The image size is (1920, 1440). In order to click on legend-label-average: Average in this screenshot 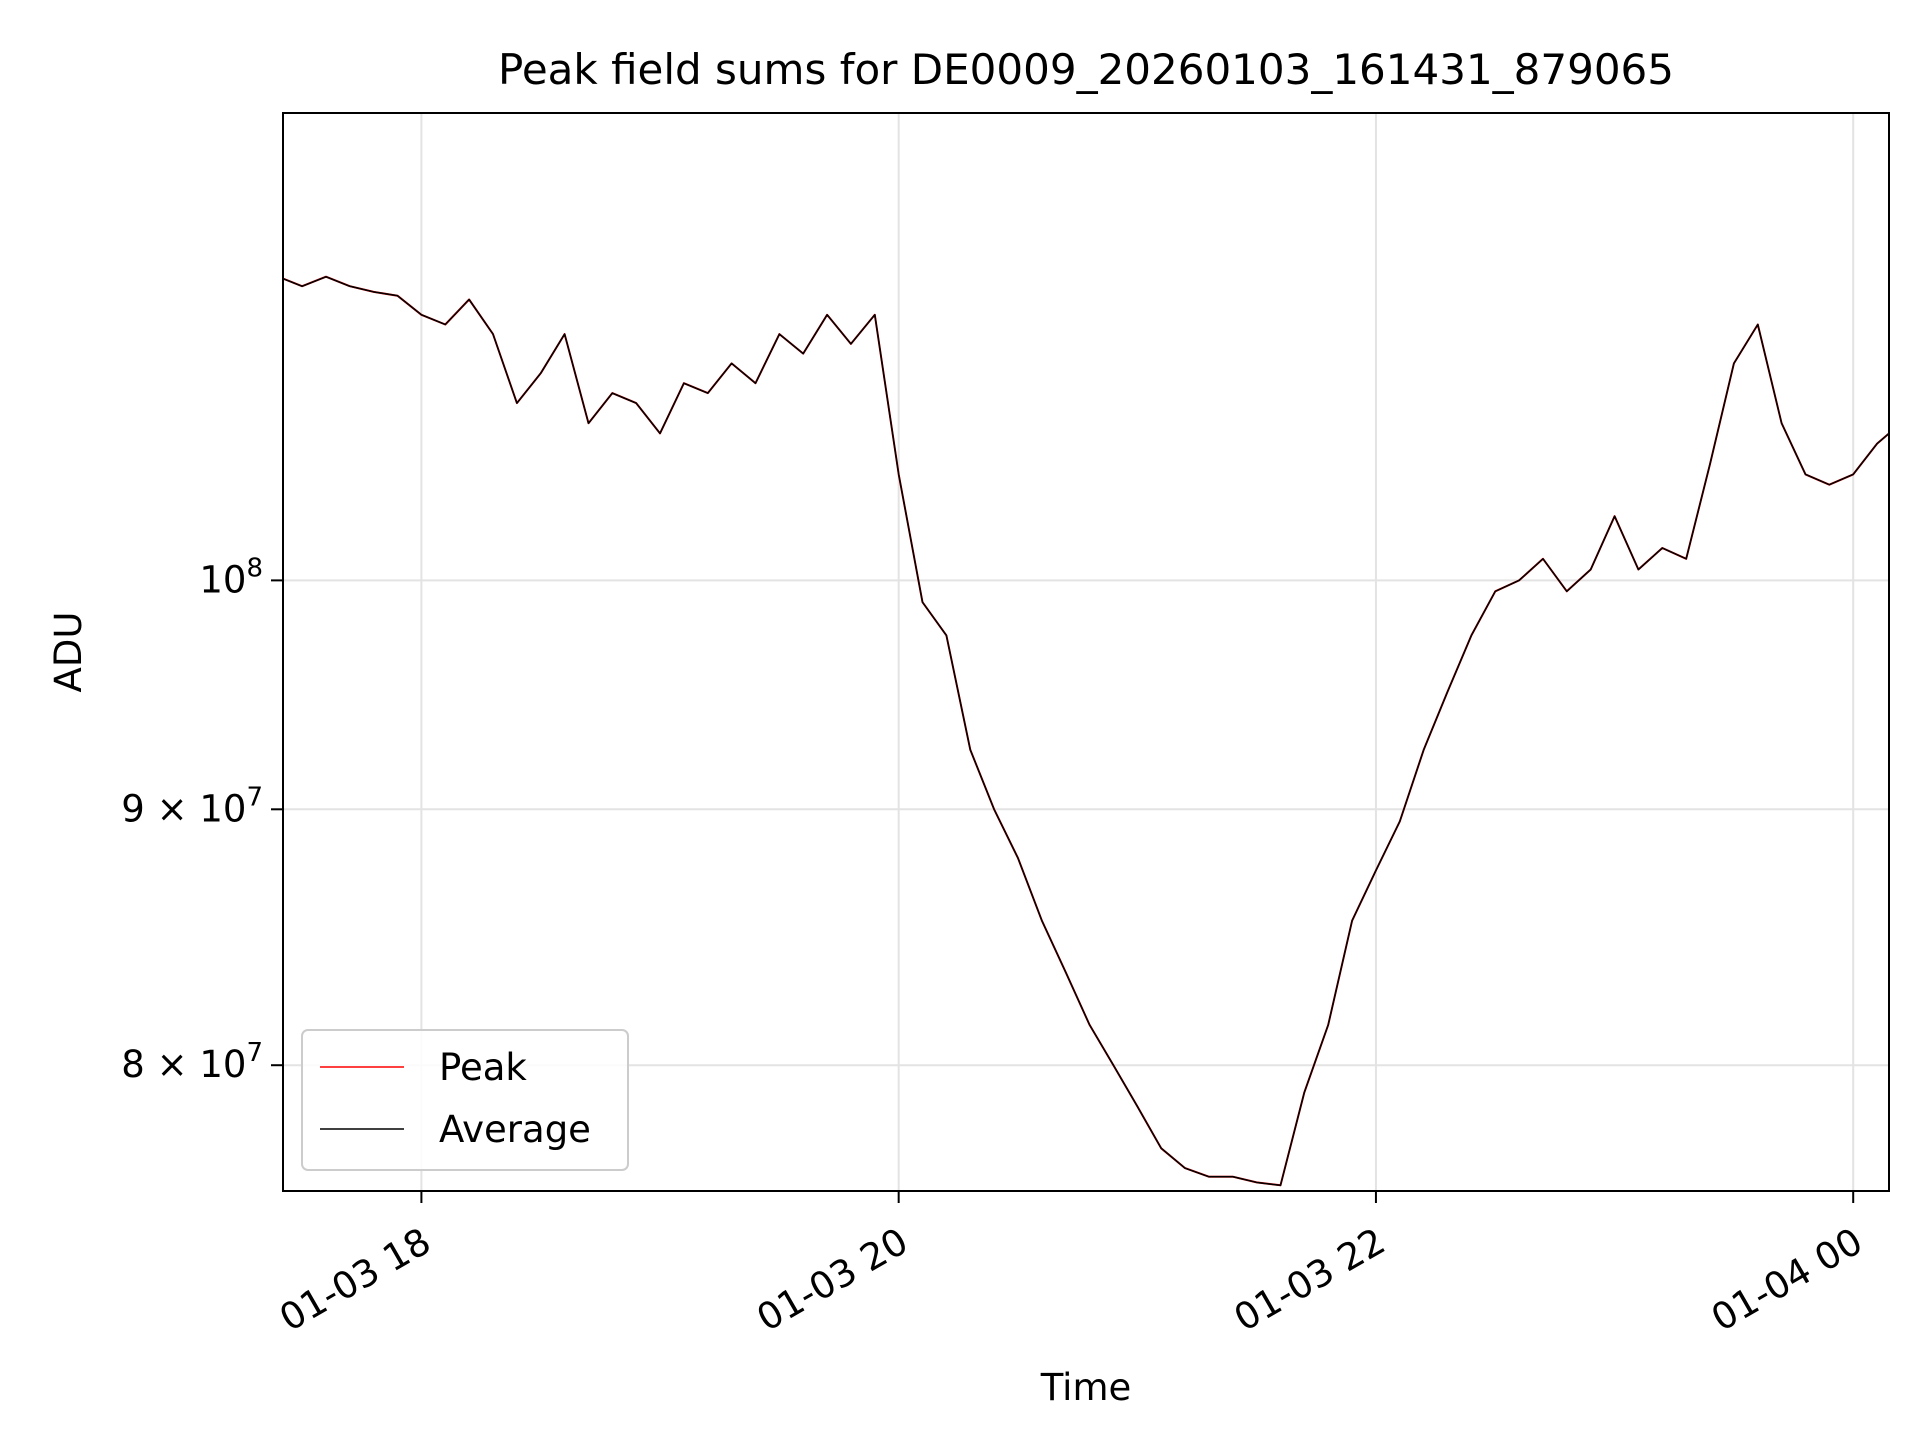, I will do `click(515, 1129)`.